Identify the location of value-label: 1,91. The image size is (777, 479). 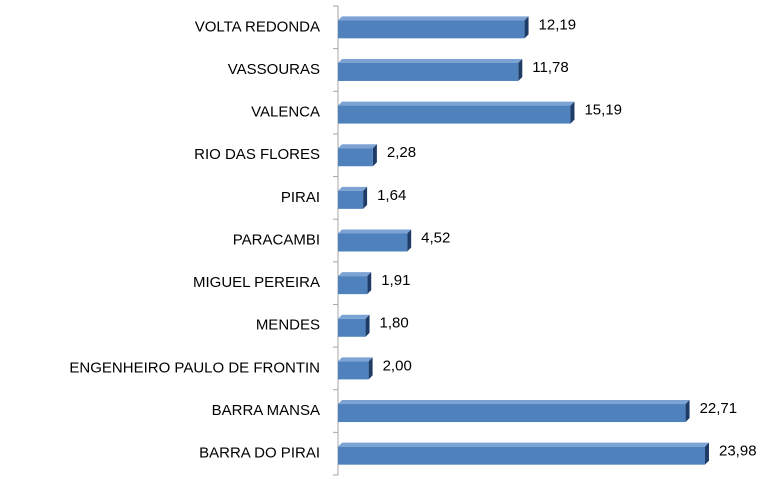
(395, 280).